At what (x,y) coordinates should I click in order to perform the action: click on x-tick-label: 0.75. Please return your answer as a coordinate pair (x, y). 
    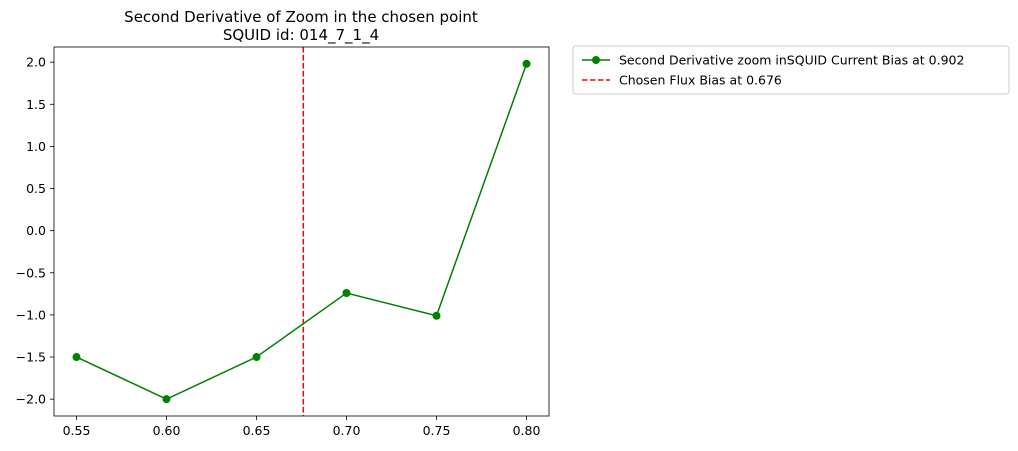
    Looking at the image, I should click on (437, 430).